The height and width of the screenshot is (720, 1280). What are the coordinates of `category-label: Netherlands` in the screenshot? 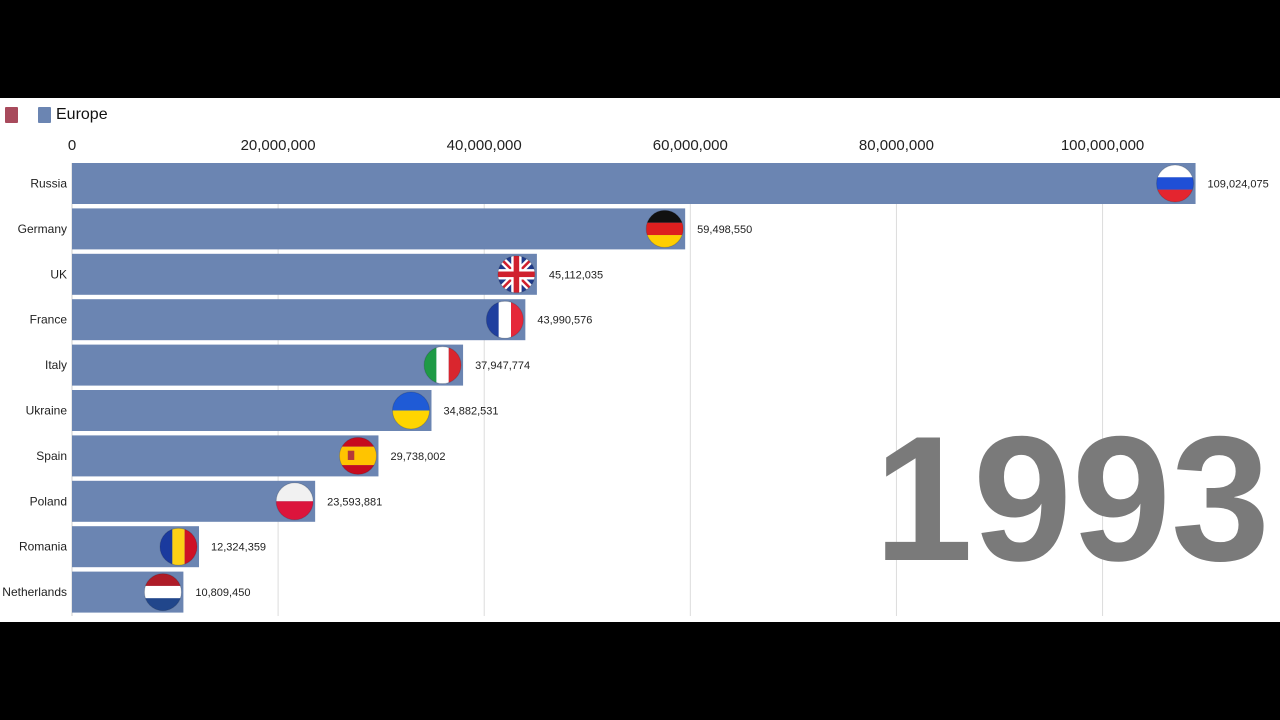 It's located at (34, 592).